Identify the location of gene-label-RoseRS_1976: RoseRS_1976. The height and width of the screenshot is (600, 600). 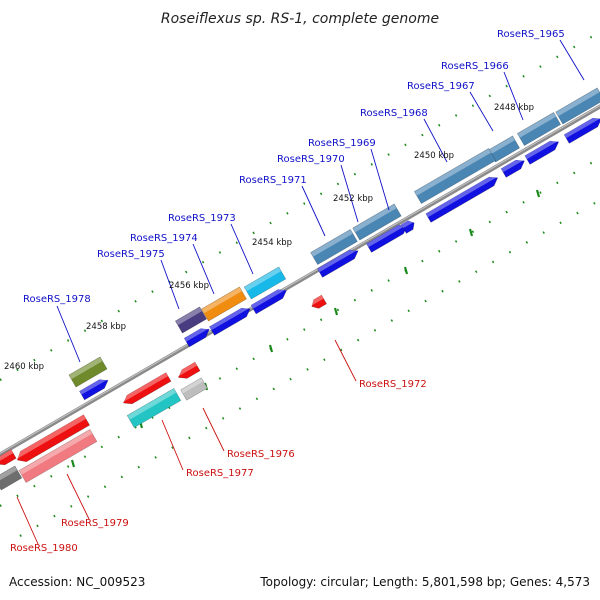
(261, 454).